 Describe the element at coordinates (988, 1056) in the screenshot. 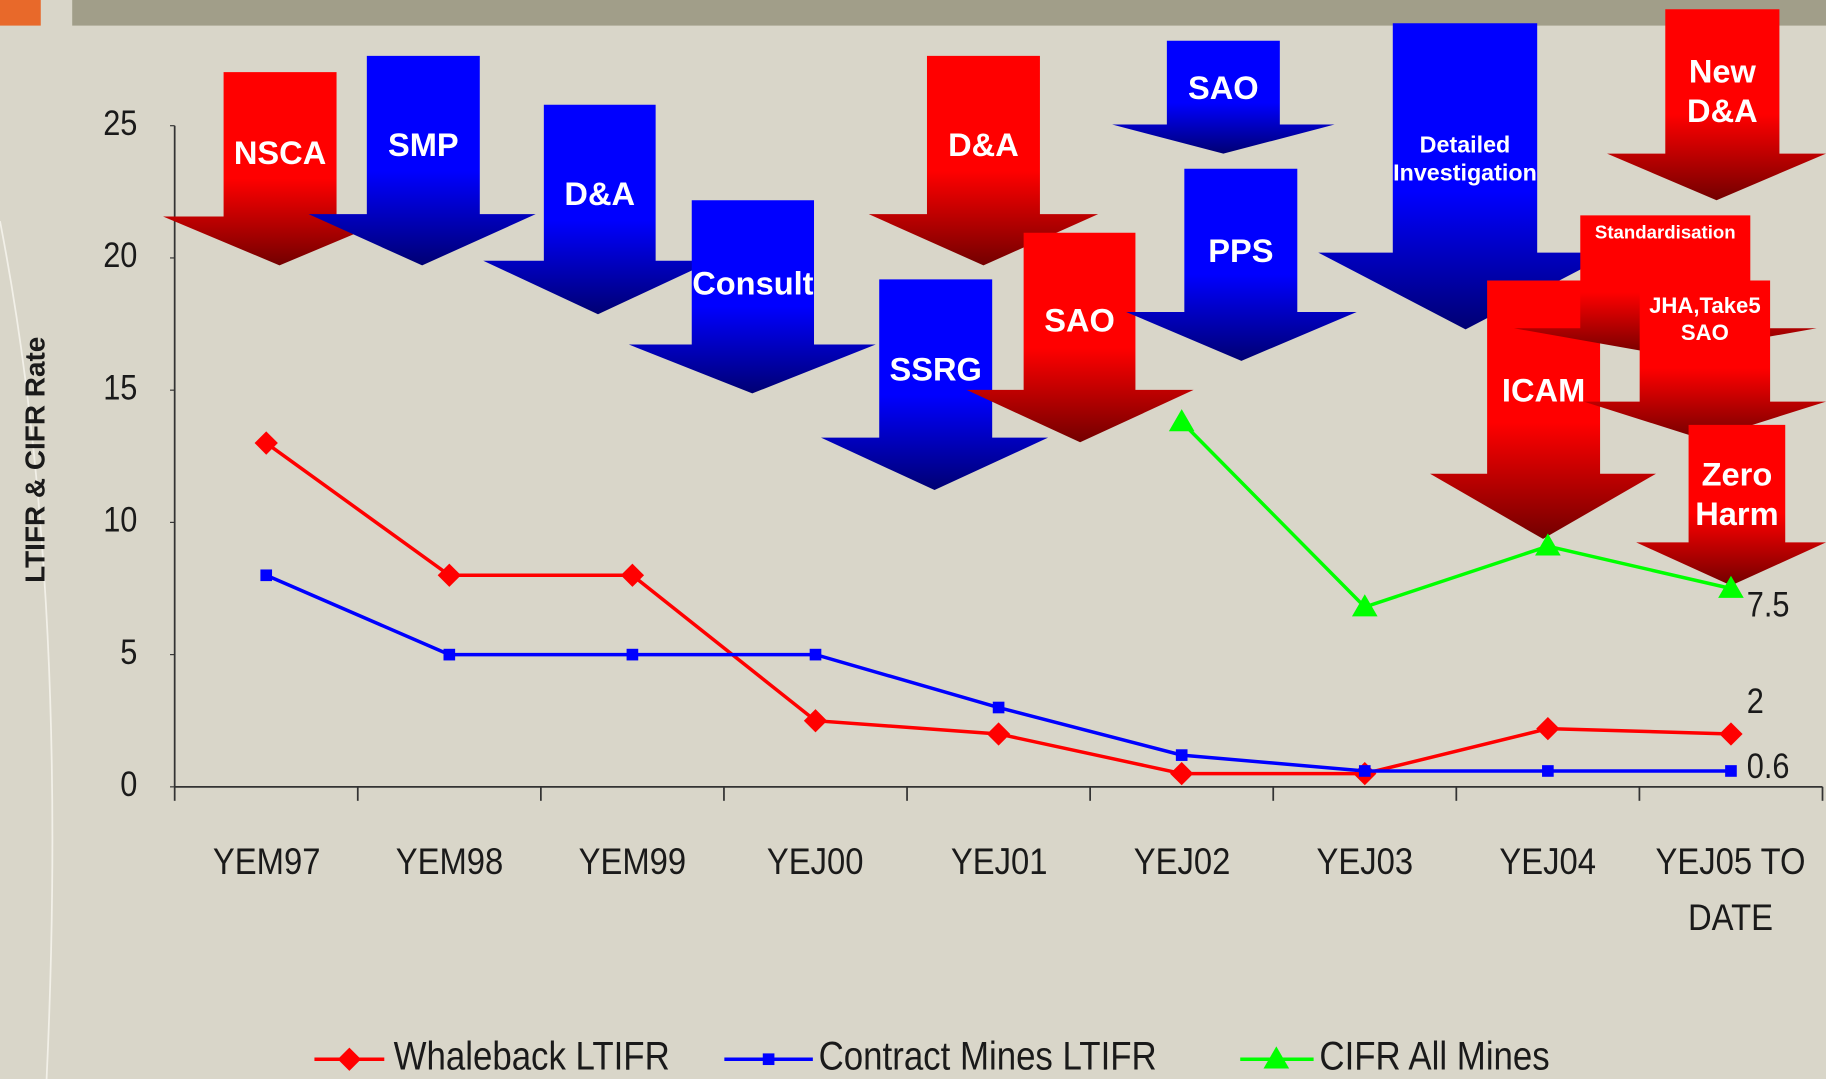

I see `legend-label: Contract Mines LTIFR` at that location.